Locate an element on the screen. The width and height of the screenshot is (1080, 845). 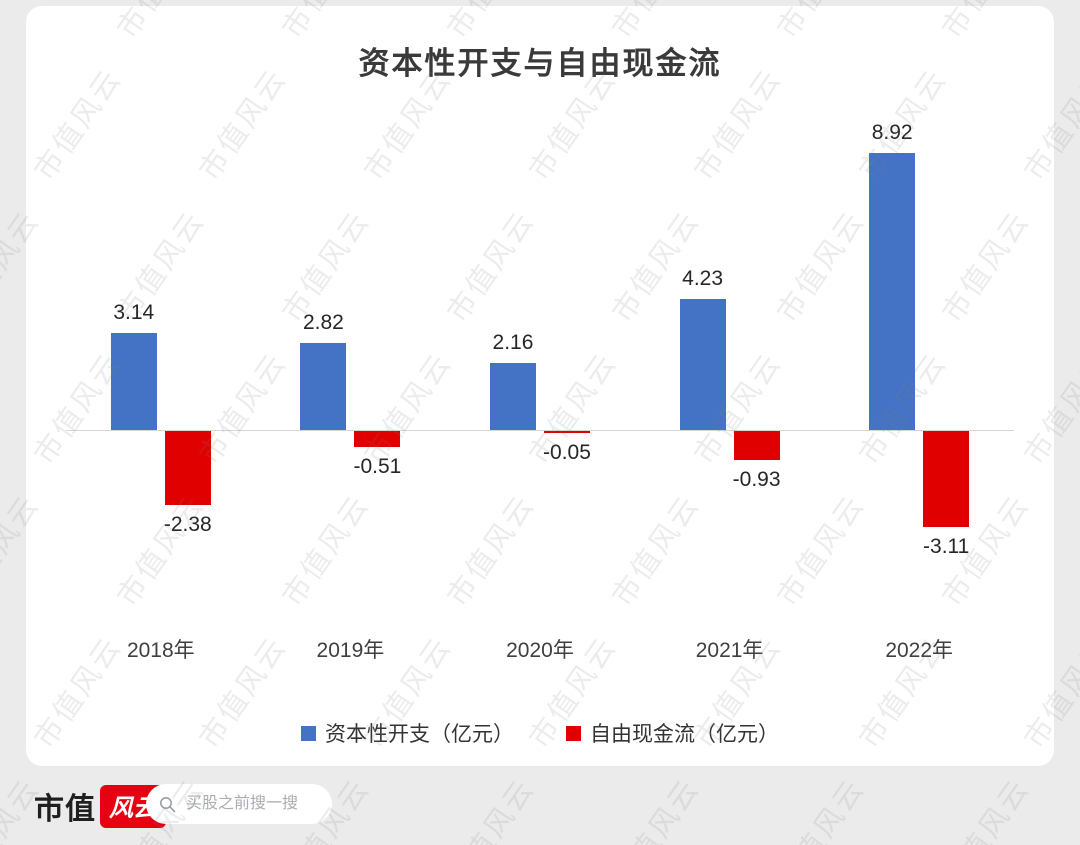
x-axis-label: 2021年 is located at coordinates (729, 650).